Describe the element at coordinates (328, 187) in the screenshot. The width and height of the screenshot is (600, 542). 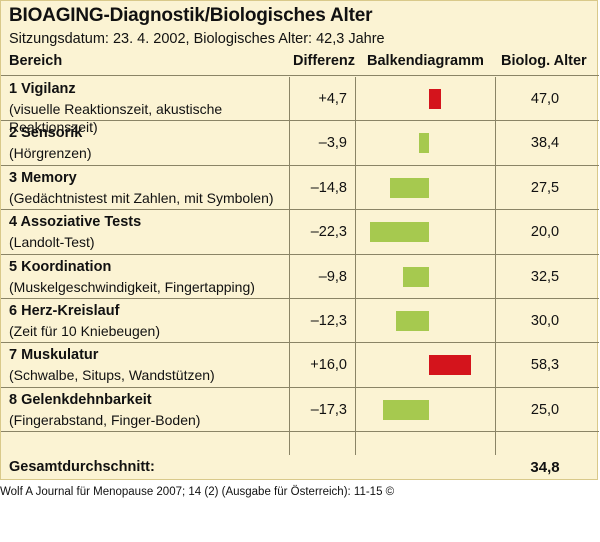
I see `row-difference: –14,8` at that location.